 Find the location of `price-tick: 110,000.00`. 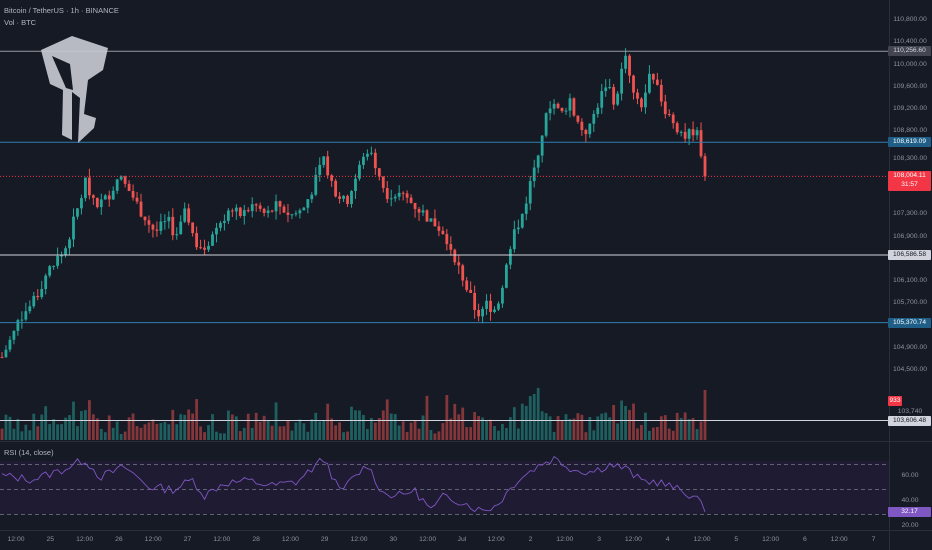

price-tick: 110,000.00 is located at coordinates (910, 64).